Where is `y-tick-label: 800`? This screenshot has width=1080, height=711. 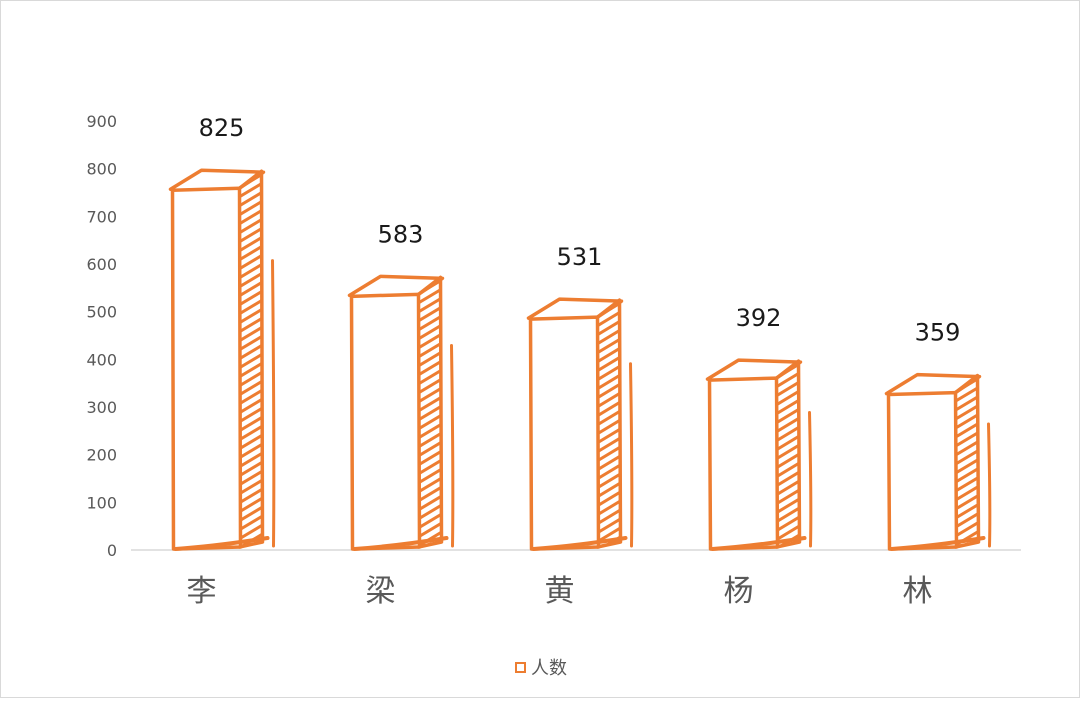
y-tick-label: 800 is located at coordinates (101, 169).